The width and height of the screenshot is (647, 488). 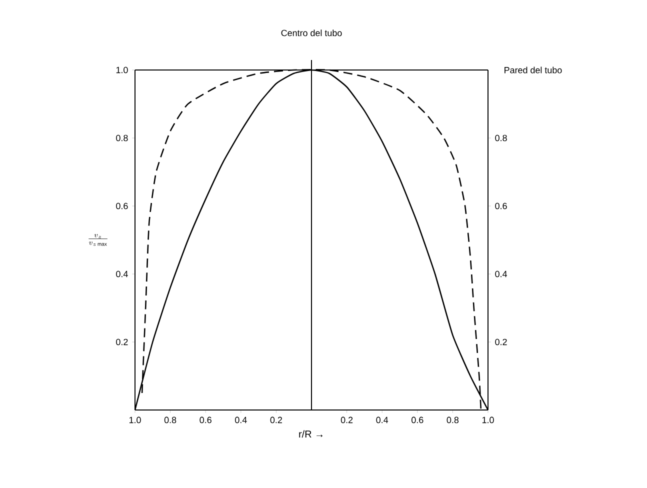 What do you see at coordinates (310, 434) in the screenshot?
I see `x-axis-title: r/R →` at bounding box center [310, 434].